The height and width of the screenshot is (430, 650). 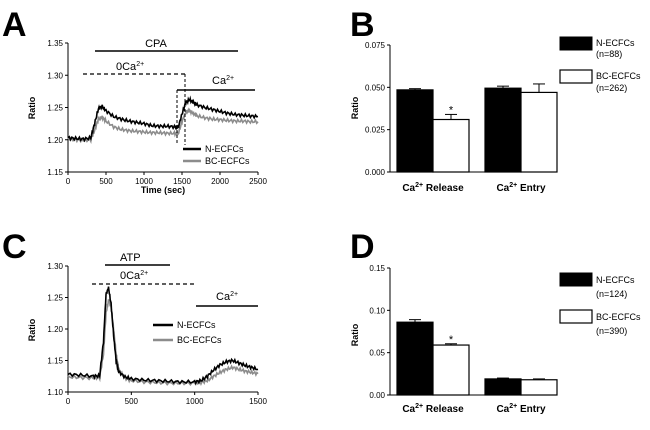 What do you see at coordinates (377, 310) in the screenshot?
I see `panel-d-ytick-label: 0.10` at bounding box center [377, 310].